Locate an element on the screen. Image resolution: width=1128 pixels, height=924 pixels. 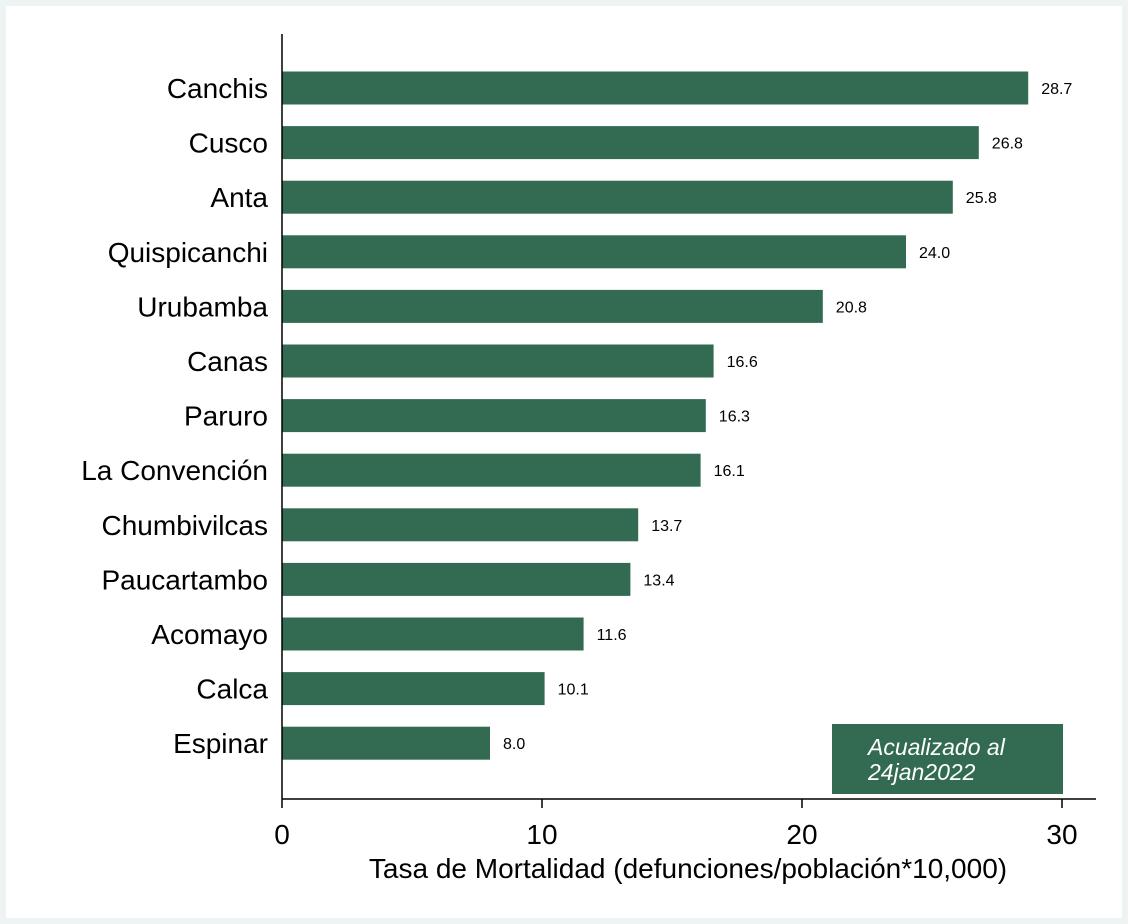
update-note-box: Acualizado al 24jan2022 is located at coordinates (947, 759).